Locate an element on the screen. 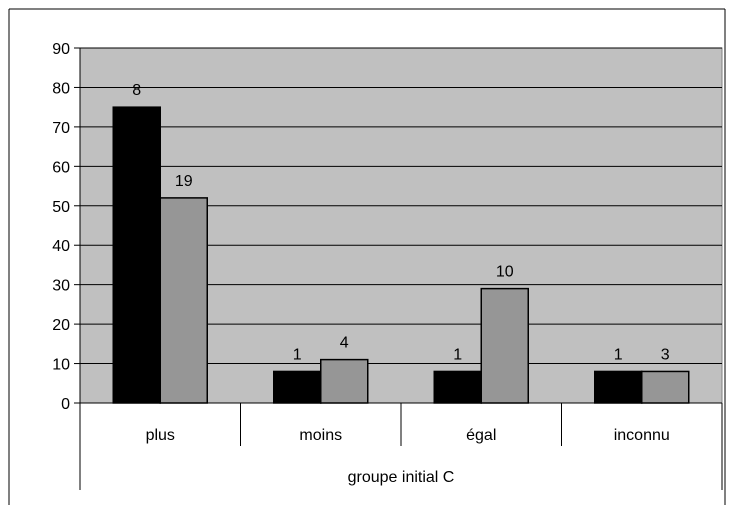  data-label: 8 is located at coordinates (136, 90).